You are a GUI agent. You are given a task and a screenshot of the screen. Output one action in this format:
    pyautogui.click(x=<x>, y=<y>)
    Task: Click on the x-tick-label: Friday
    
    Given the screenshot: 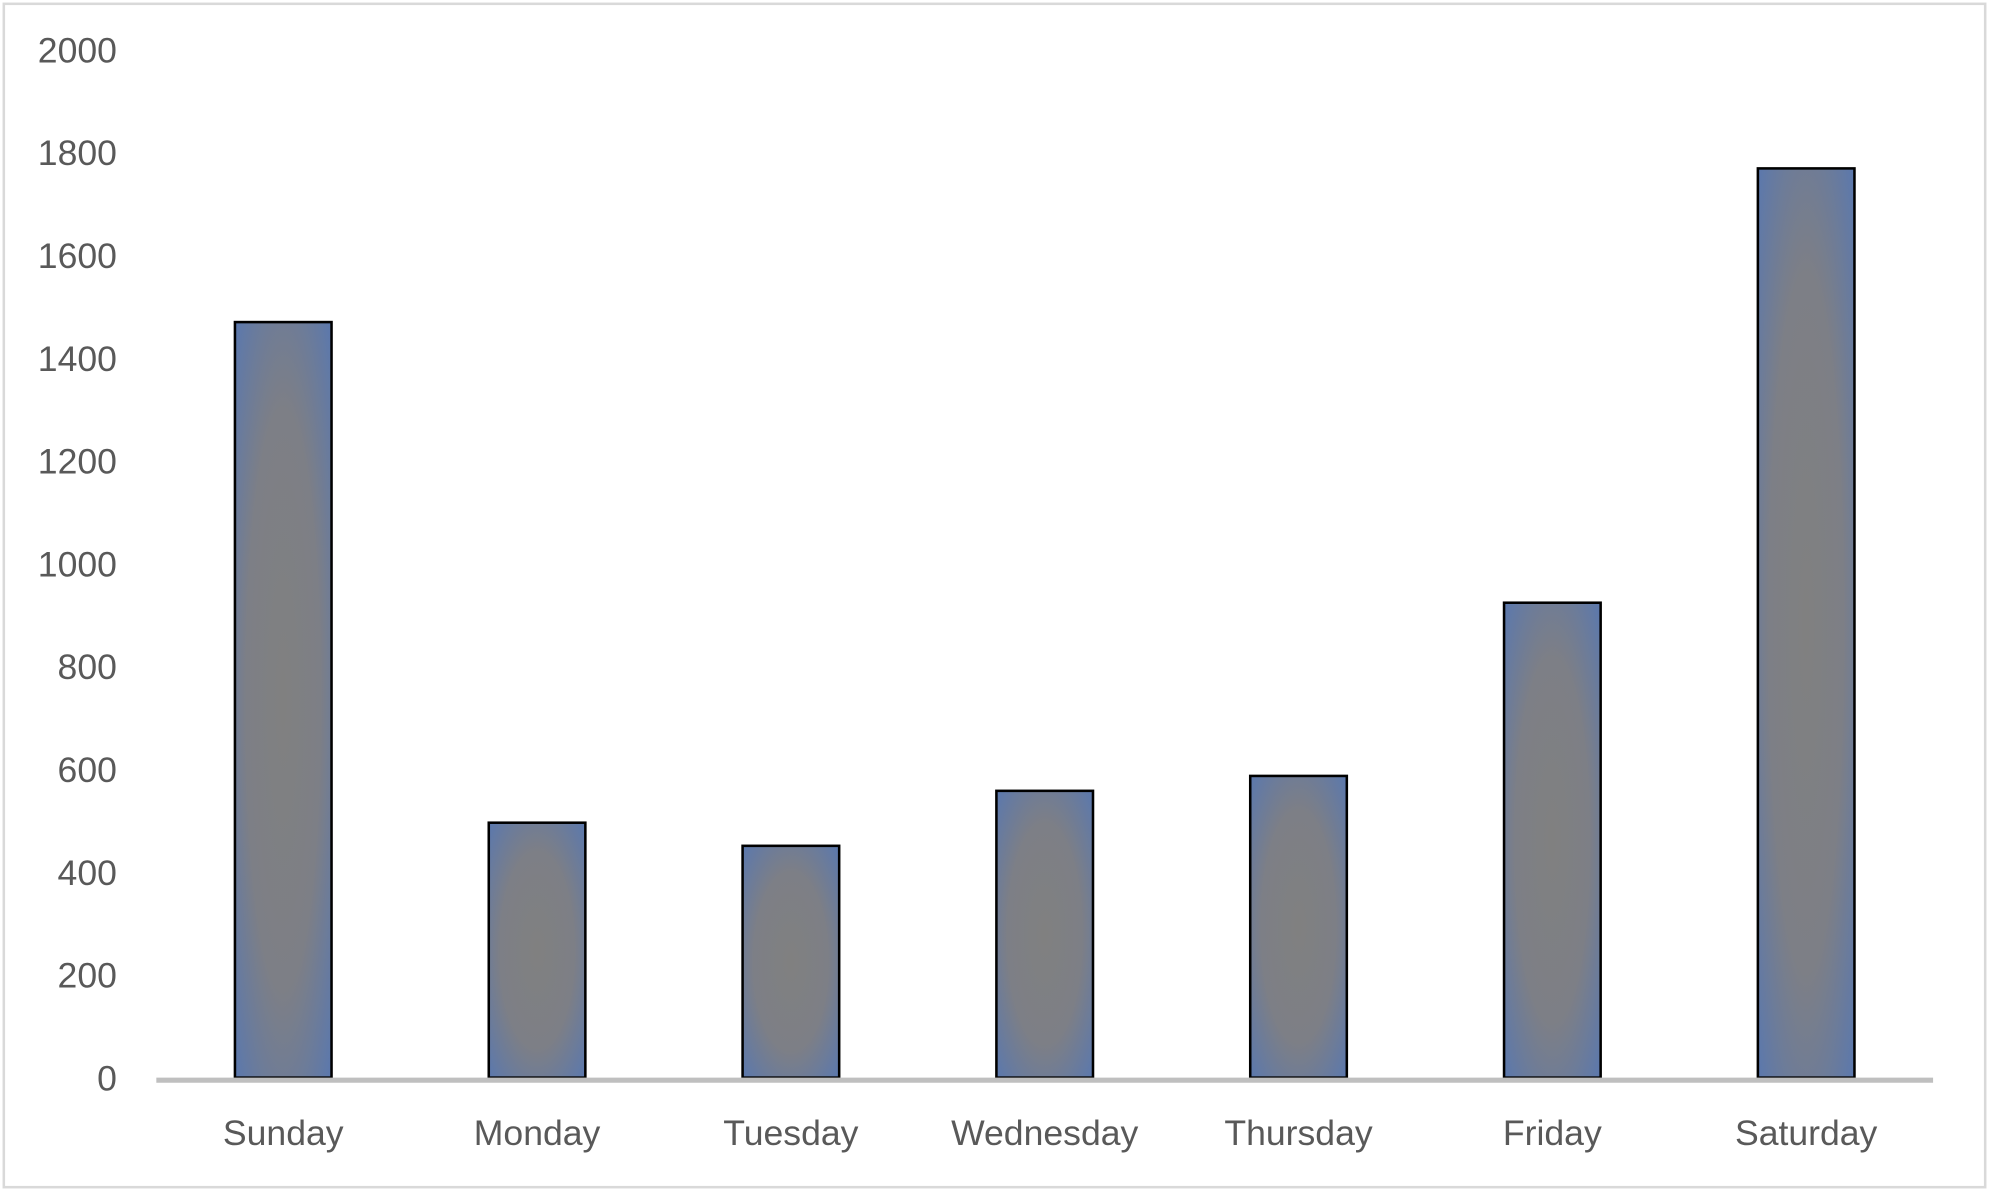 What is the action you would take?
    pyautogui.click(x=1552, y=1133)
    